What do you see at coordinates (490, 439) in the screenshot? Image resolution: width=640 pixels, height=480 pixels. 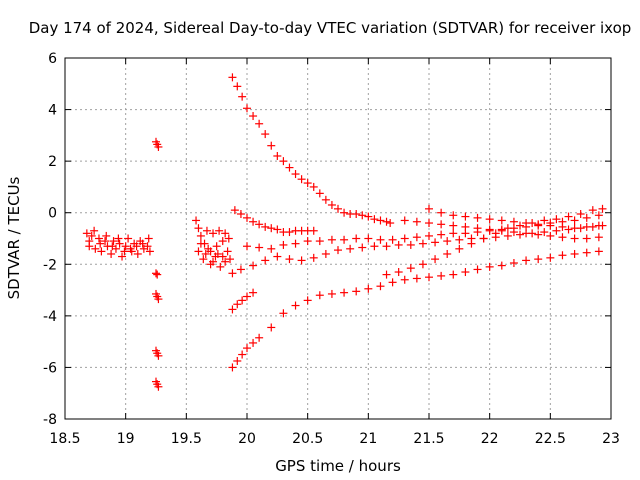 I see `x-tick-label: 22` at bounding box center [490, 439].